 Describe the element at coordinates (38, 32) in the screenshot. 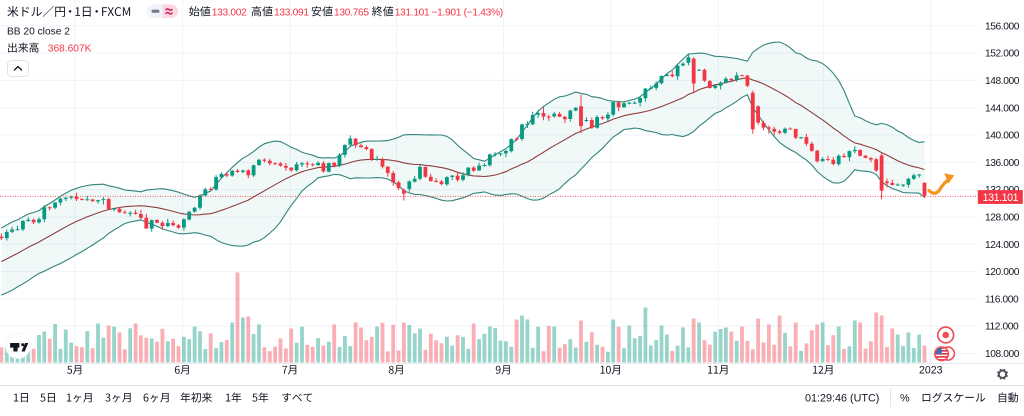

I see `svg-text: BB 20 close 2` at that location.